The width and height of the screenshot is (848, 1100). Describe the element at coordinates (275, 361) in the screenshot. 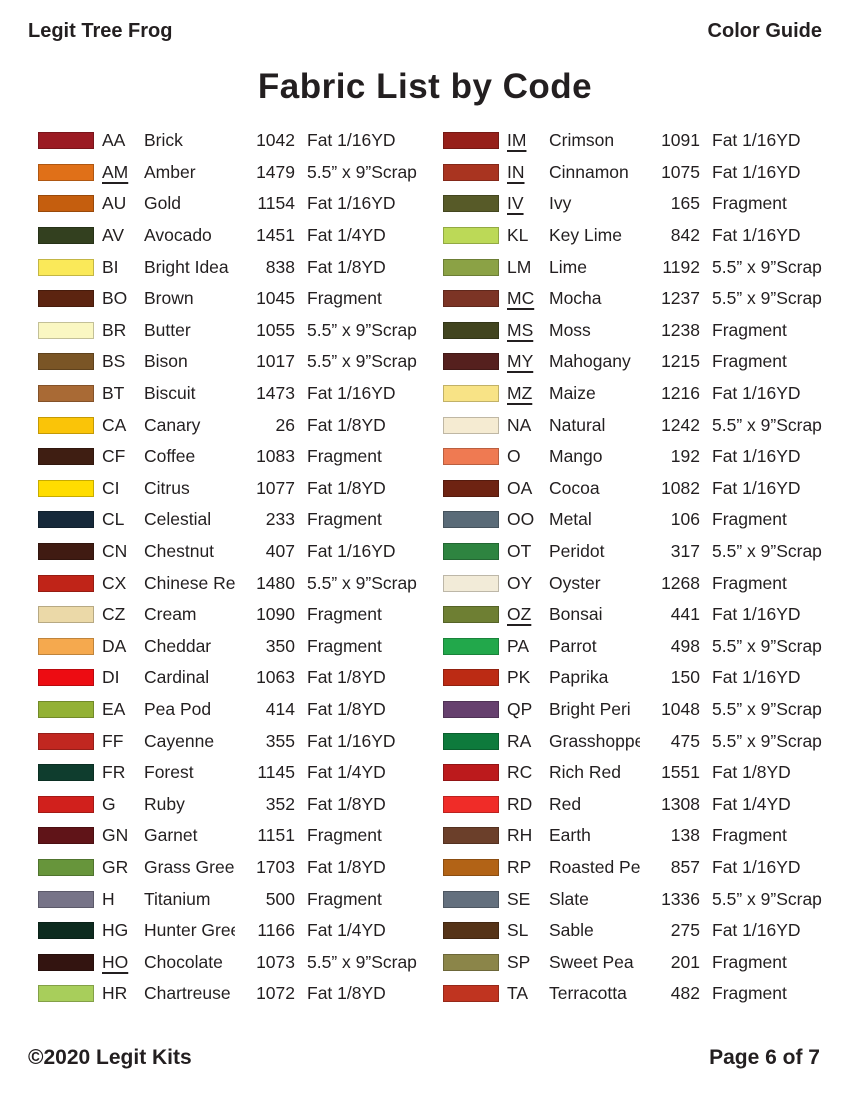

I see `fabric-number: 1017` at that location.